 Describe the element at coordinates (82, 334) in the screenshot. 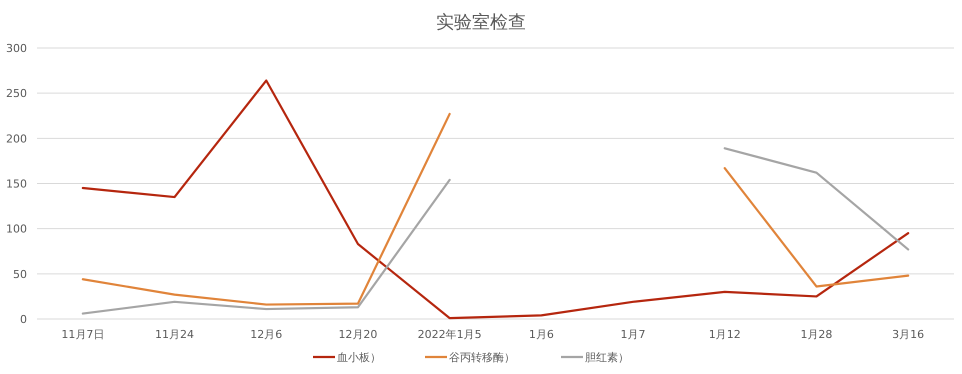

I see `x-tick-label: 11月7日` at that location.